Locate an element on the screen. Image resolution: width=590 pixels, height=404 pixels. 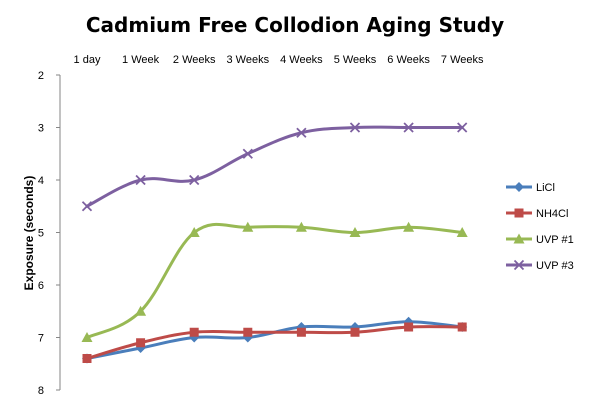
y-tick-label: 7 is located at coordinates (41, 339).